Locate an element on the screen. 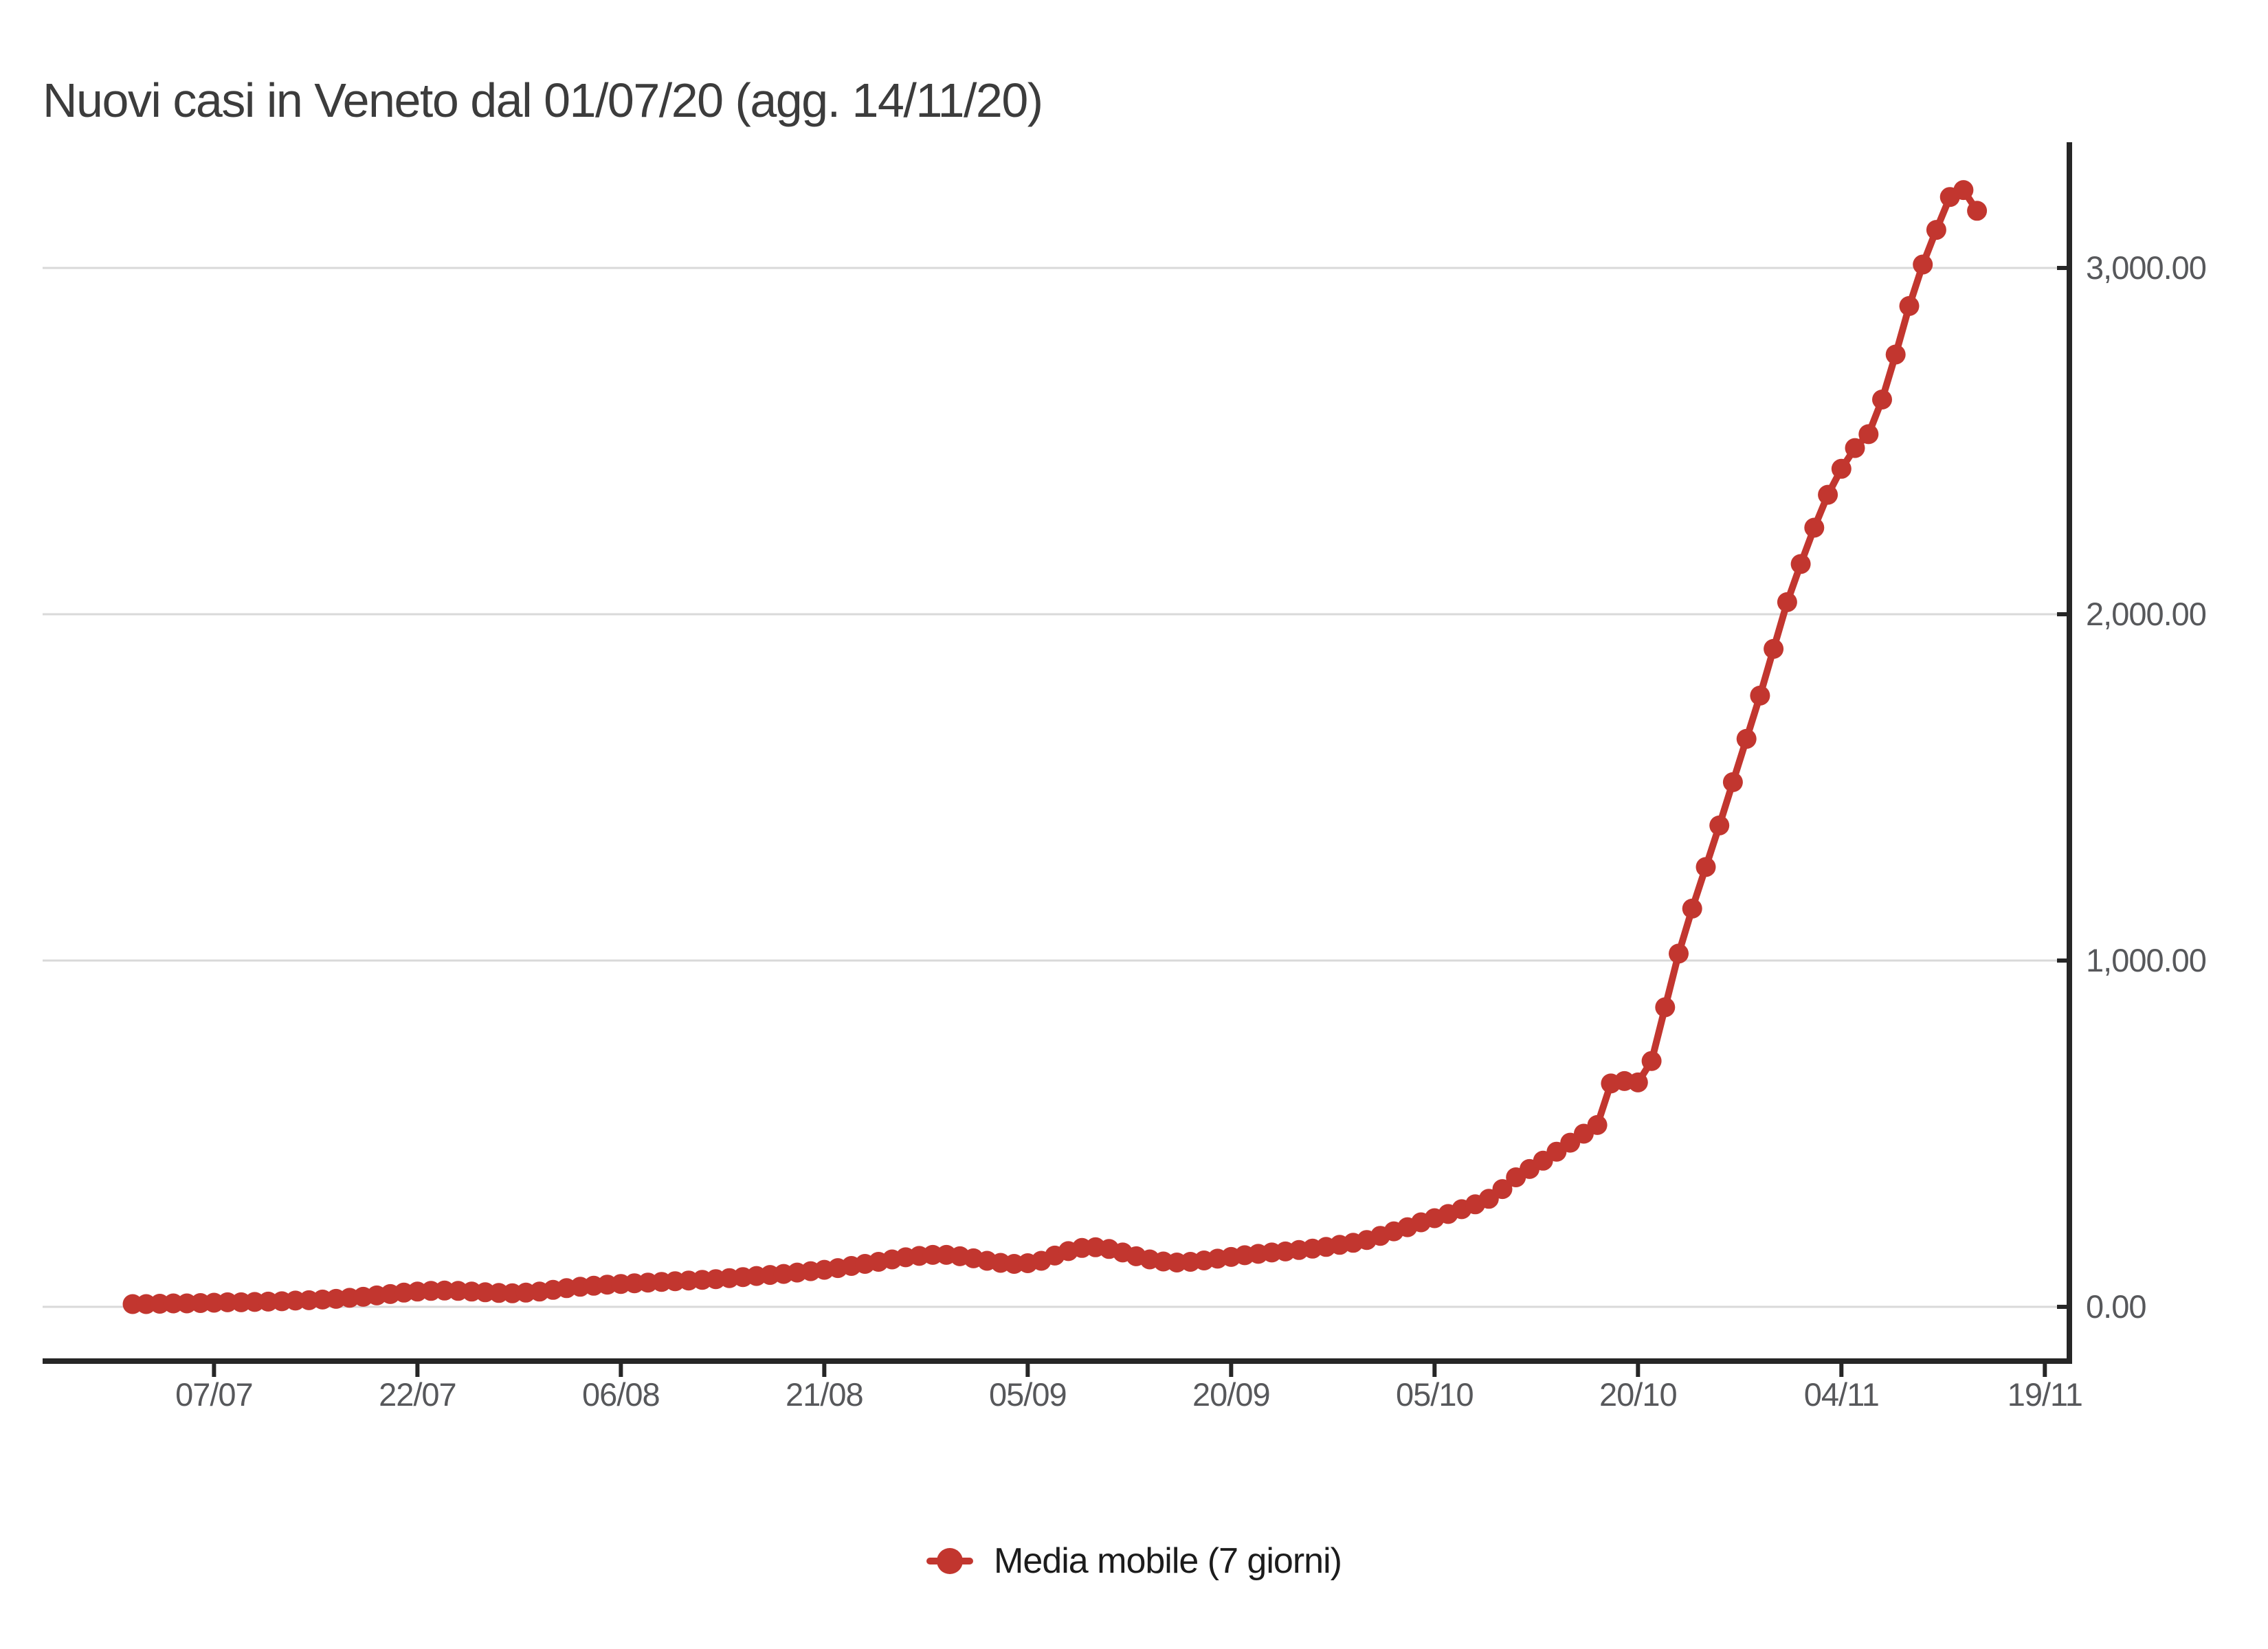 Image resolution: width=2268 pixels, height=1649 pixels. x-tick-label: 07/07 is located at coordinates (214, 1394).